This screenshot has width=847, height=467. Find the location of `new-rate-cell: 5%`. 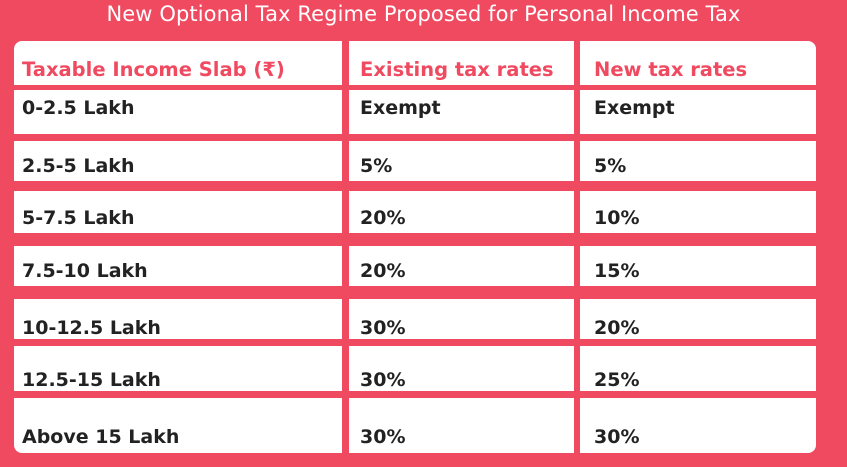

new-rate-cell: 5% is located at coordinates (698, 161).